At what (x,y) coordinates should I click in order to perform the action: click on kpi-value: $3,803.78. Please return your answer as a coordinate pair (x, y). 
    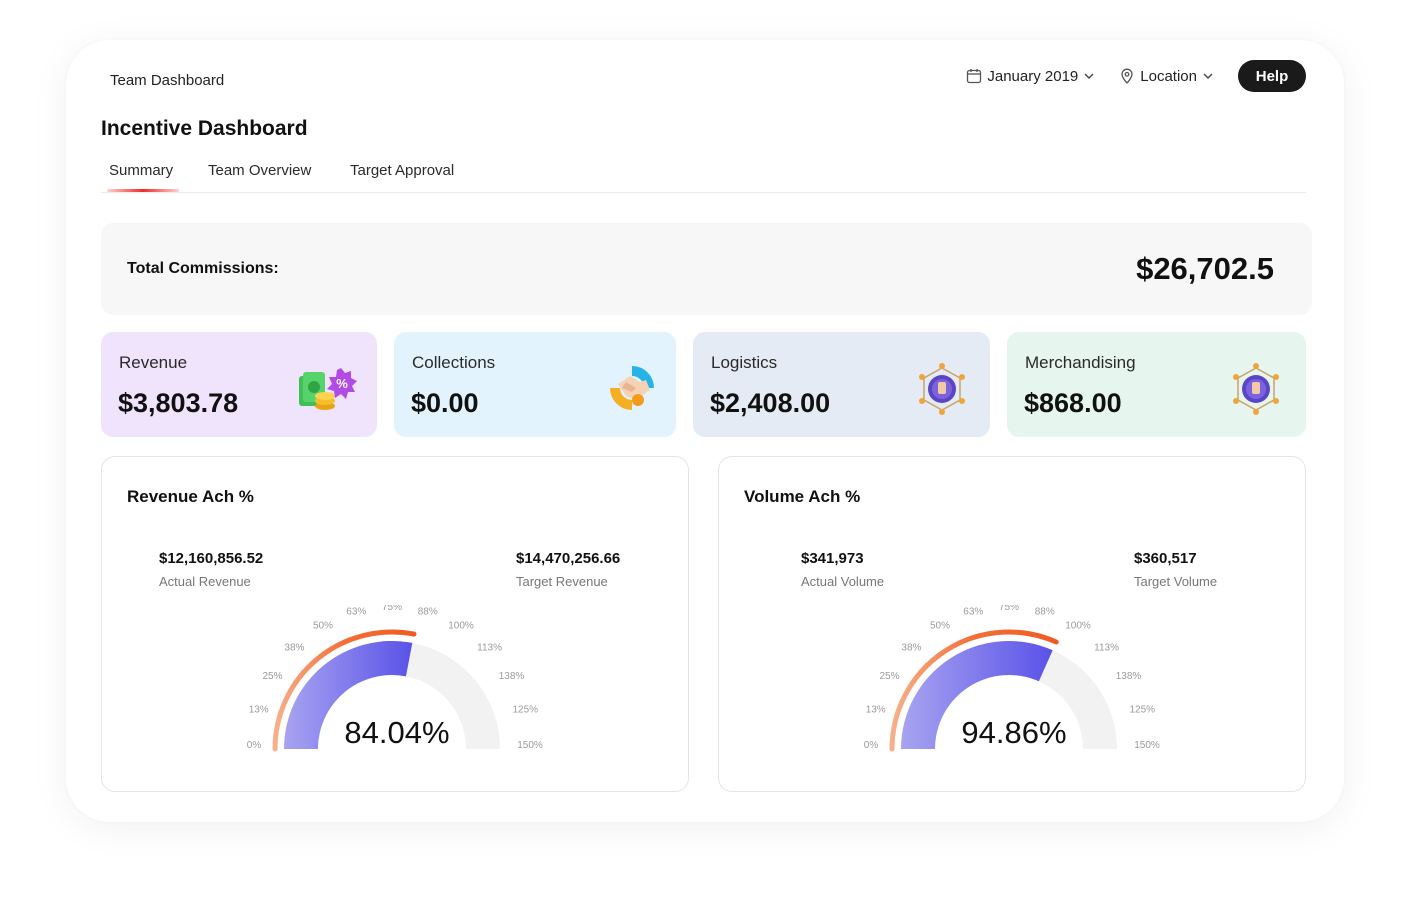
    Looking at the image, I should click on (178, 403).